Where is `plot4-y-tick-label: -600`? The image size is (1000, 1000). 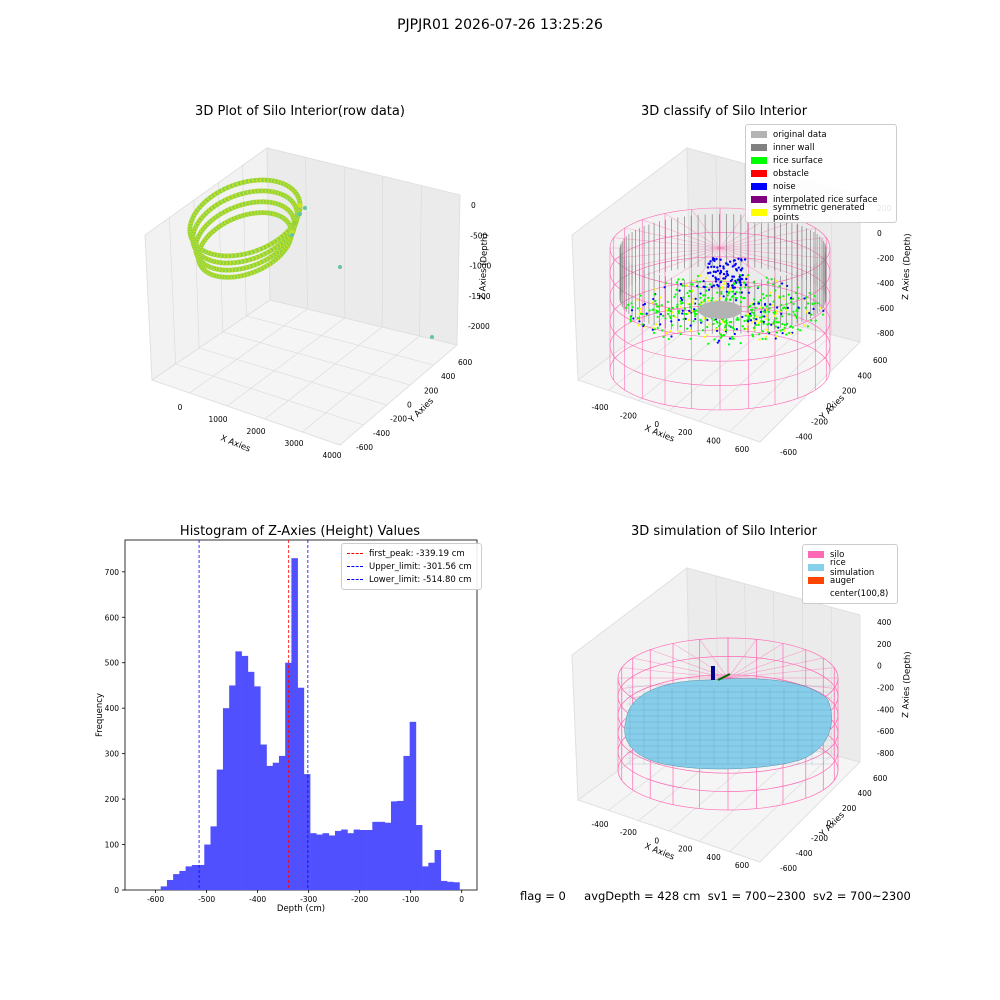
plot4-y-tick-label: -600 is located at coordinates (788, 868).